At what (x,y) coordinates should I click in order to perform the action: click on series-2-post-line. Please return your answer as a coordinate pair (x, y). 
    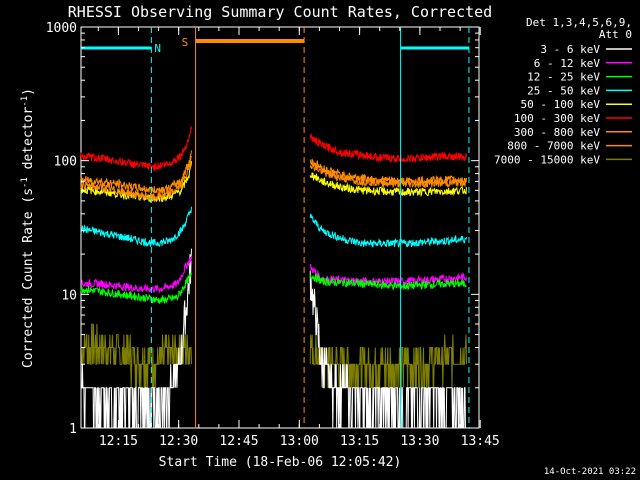
    Looking at the image, I should click on (388, 275).